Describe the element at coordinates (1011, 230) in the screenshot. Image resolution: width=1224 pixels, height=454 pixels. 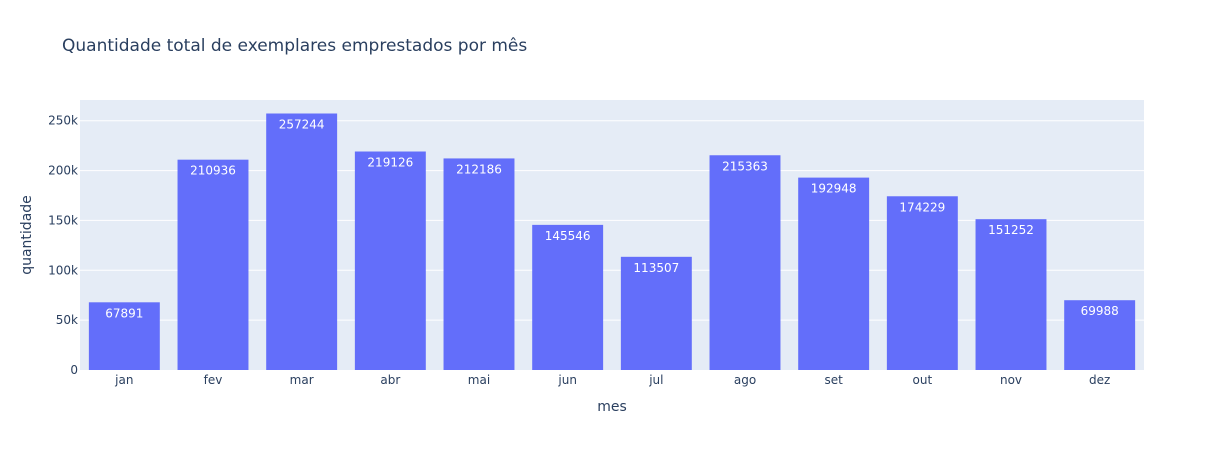
I see `bar-value-label: 151252` at that location.